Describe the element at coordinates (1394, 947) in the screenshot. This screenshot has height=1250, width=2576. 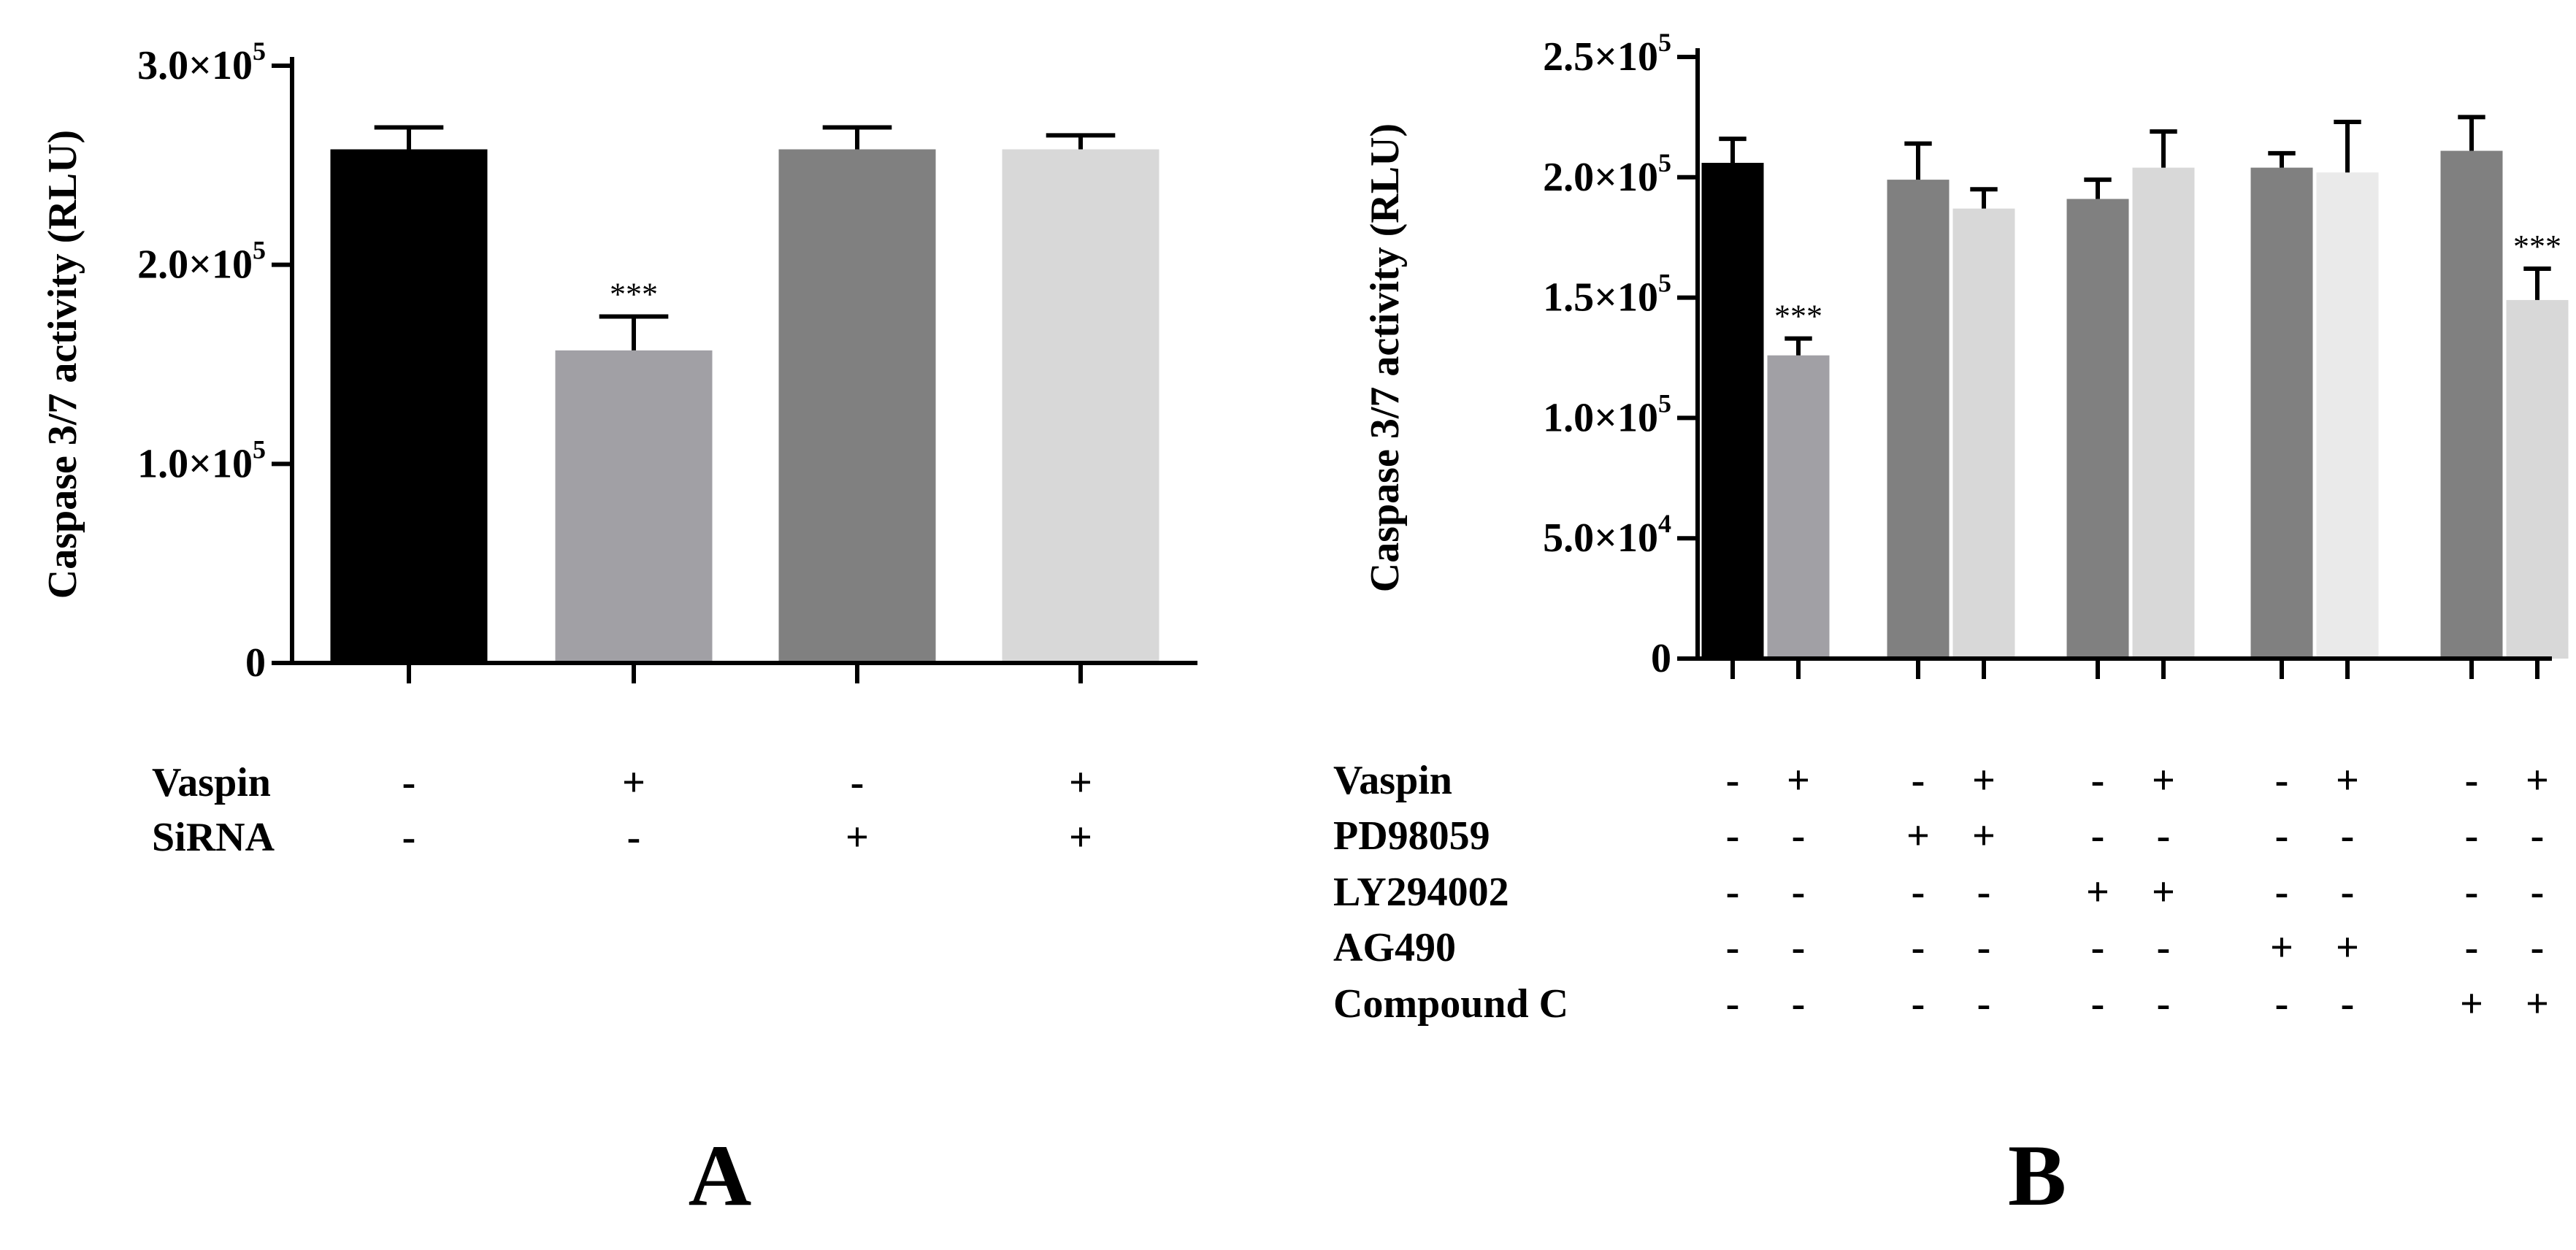
I see `condition-label: AG490` at that location.